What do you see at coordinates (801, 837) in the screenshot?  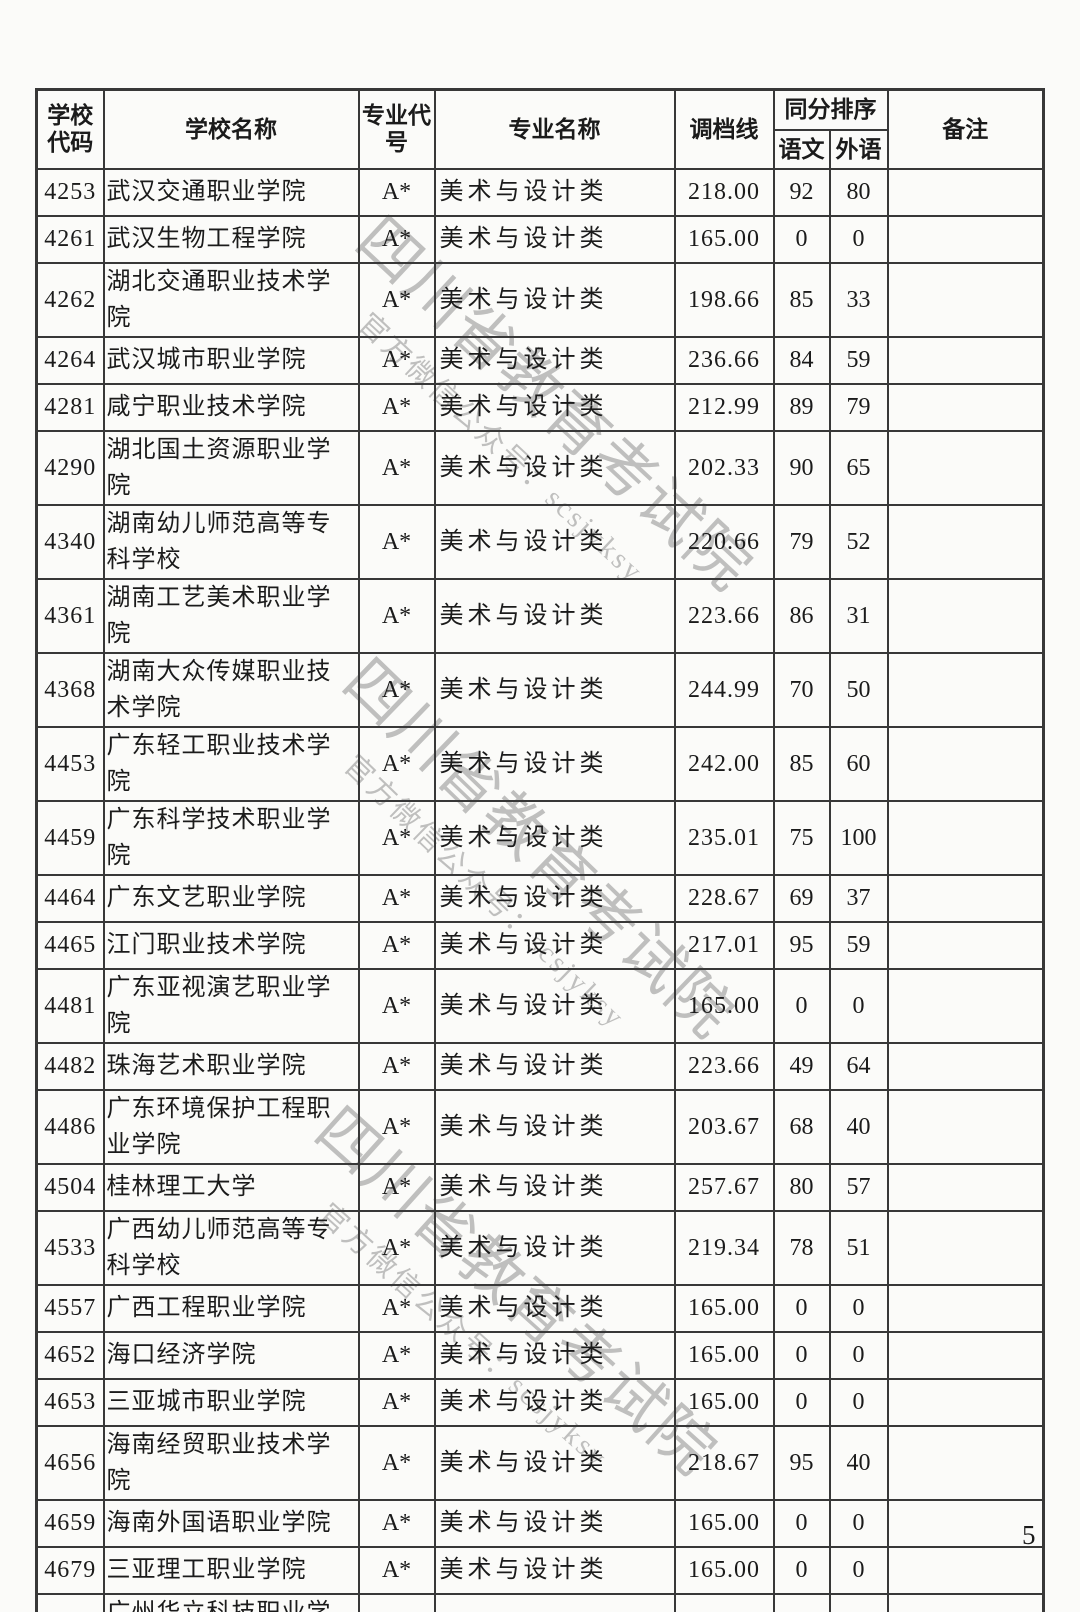 I see `chinese-rank-cell: 75` at bounding box center [801, 837].